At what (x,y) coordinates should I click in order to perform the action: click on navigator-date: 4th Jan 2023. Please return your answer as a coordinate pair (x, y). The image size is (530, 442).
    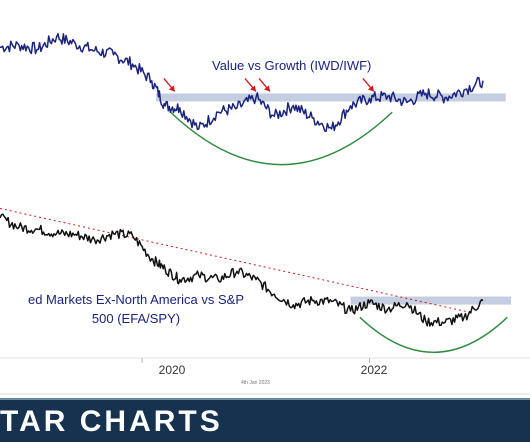
    Looking at the image, I should click on (255, 383).